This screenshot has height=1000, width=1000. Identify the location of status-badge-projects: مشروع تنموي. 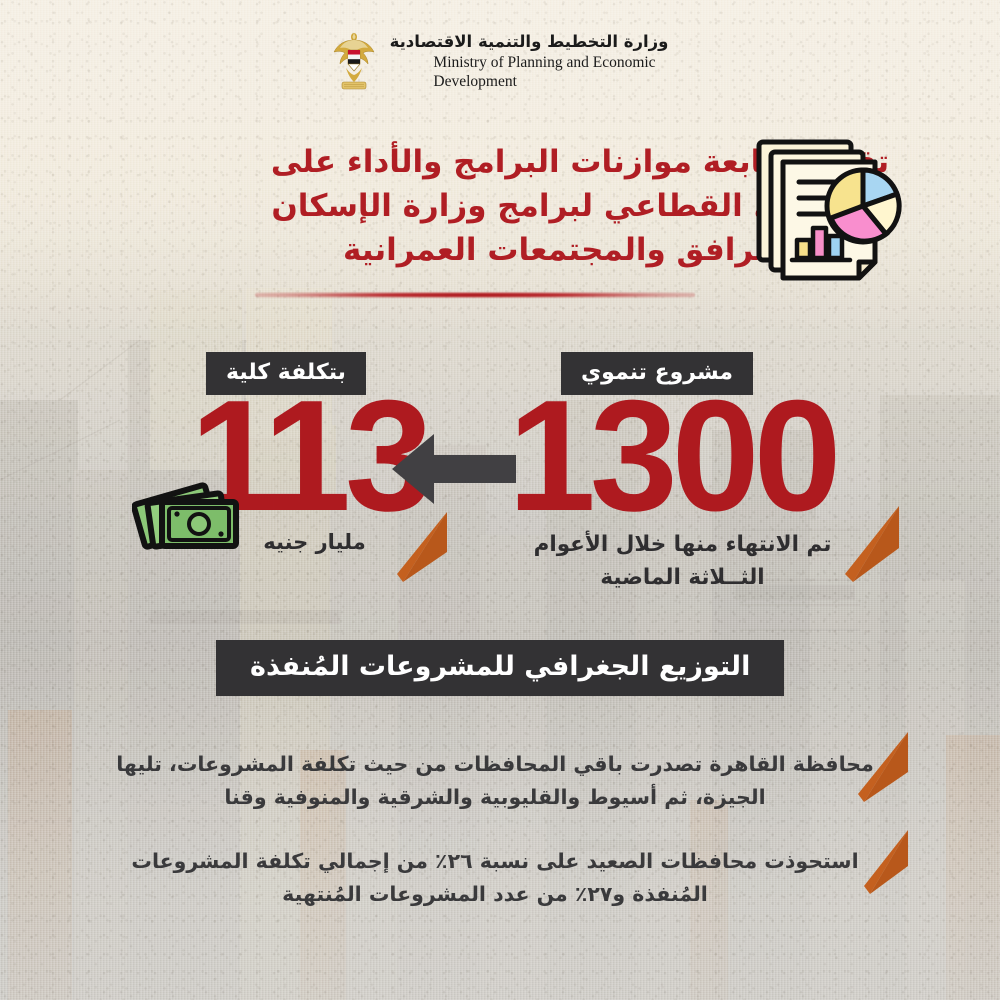
(657, 373).